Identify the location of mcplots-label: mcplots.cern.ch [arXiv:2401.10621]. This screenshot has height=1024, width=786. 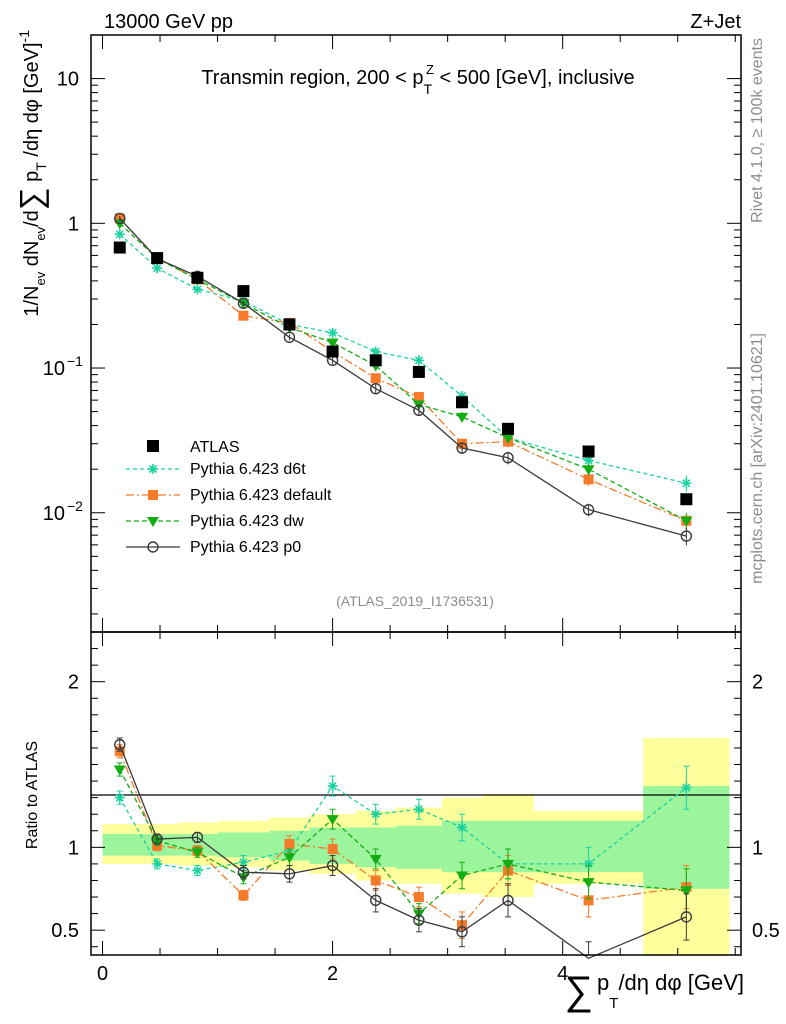
(757, 458).